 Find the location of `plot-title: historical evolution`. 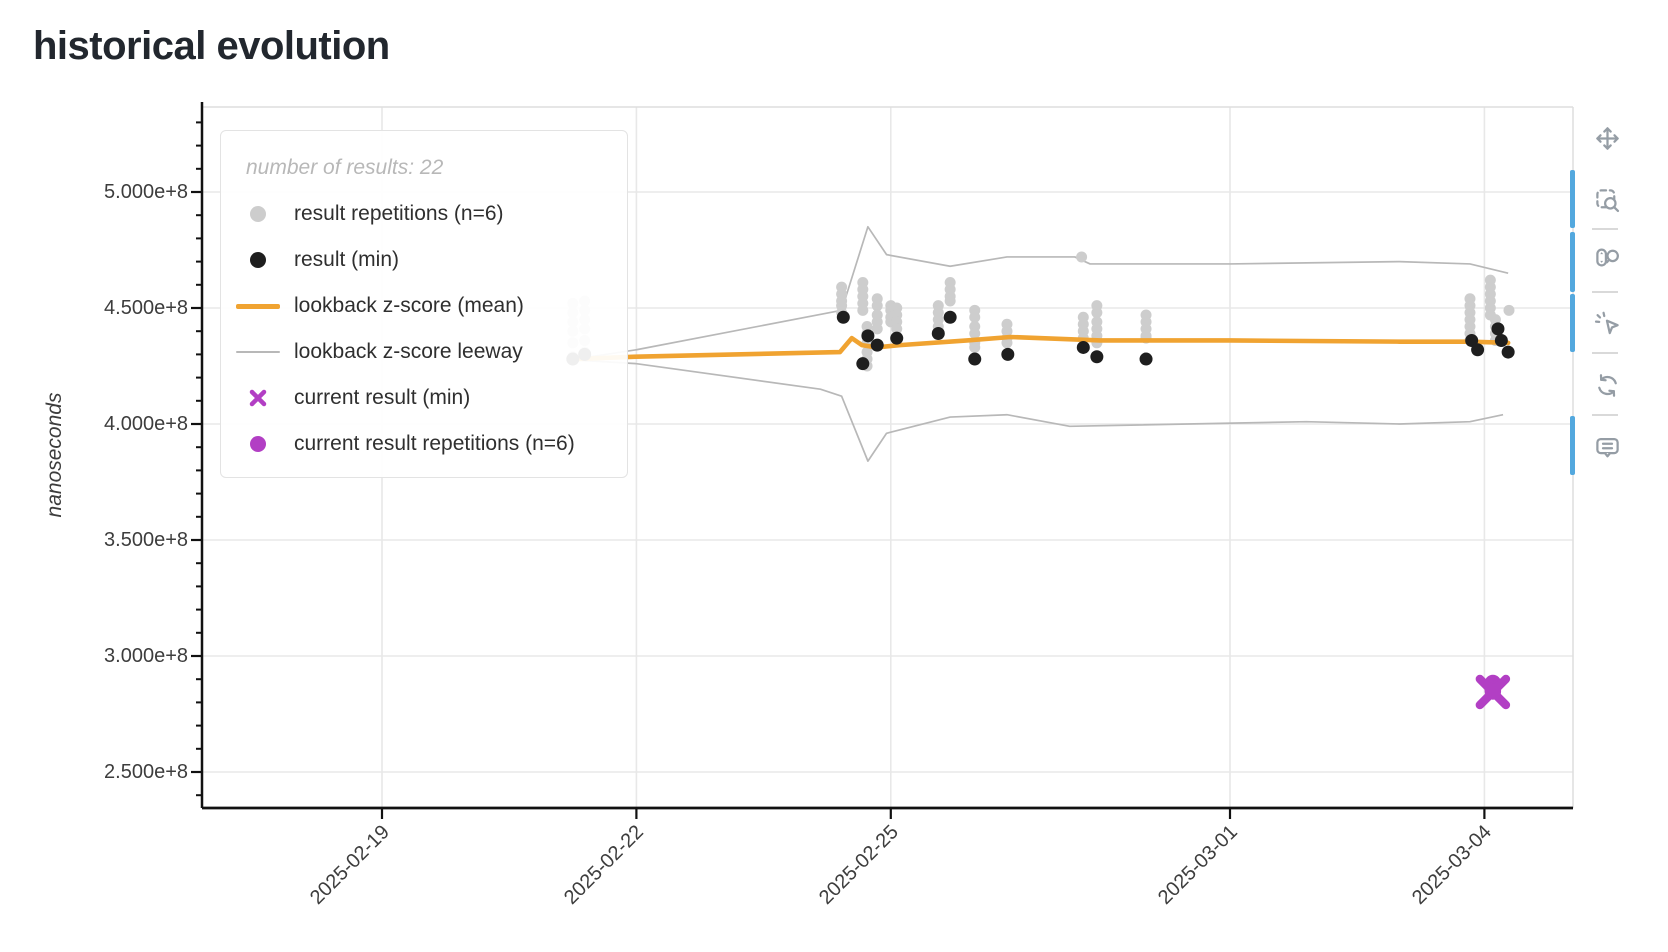

plot-title: historical evolution is located at coordinates (211, 46).